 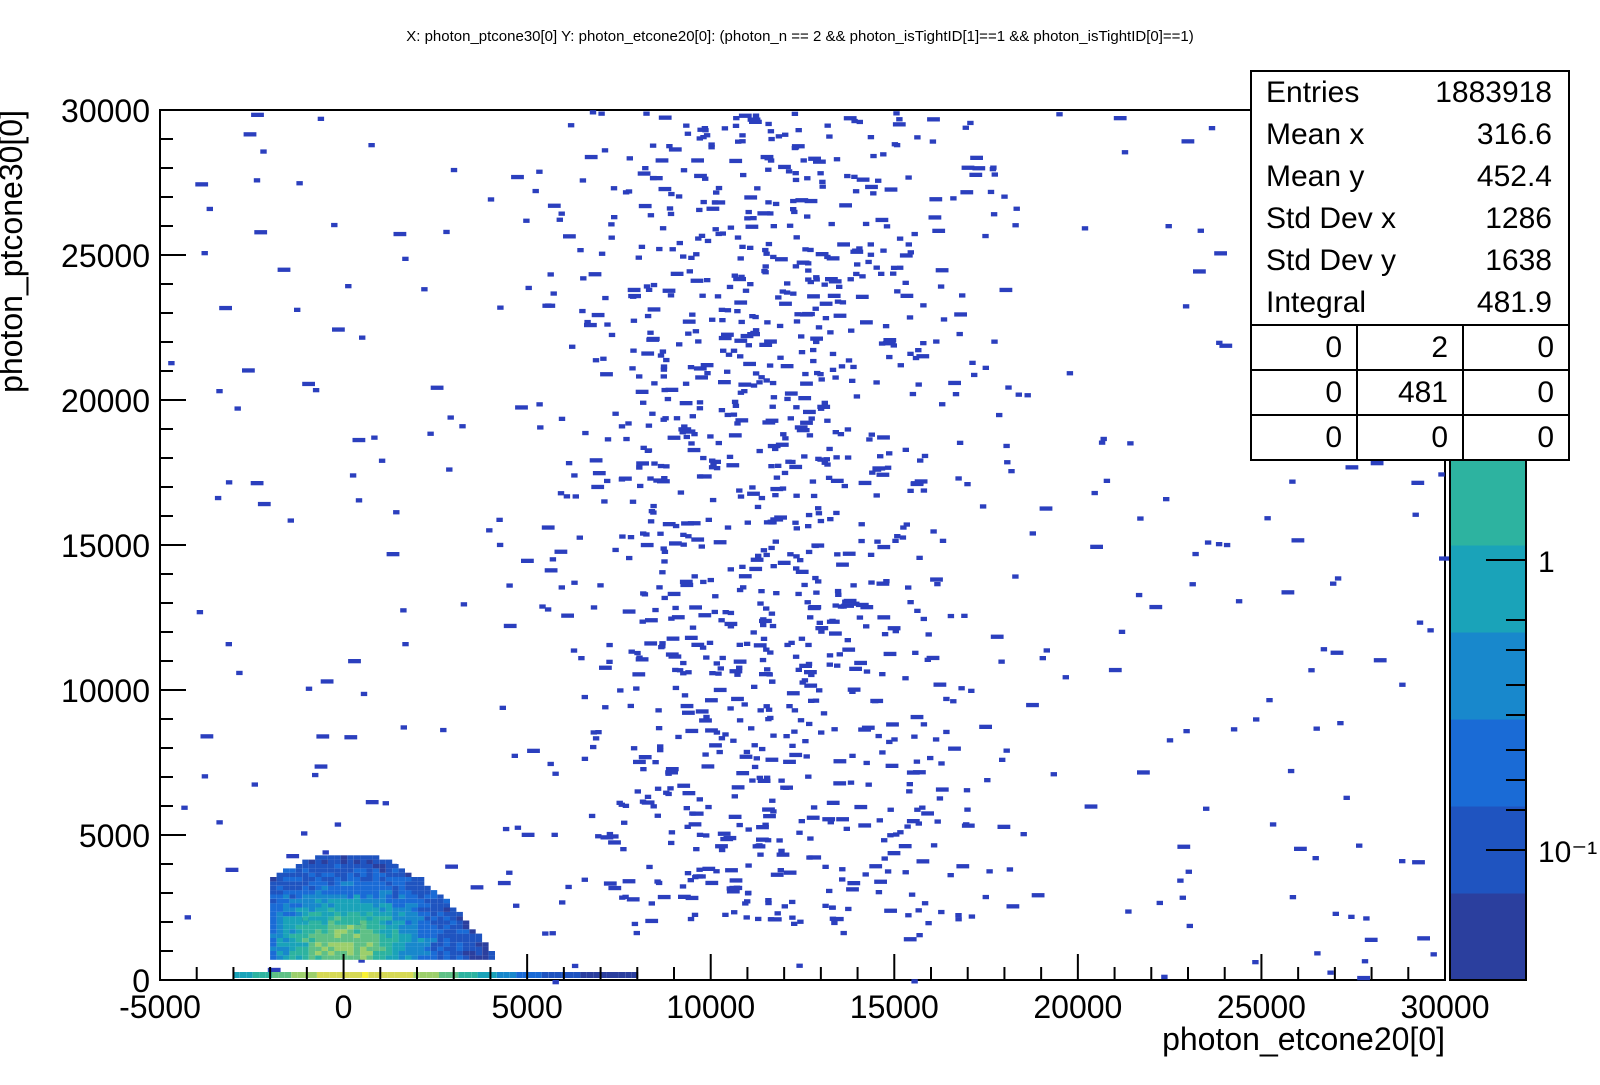 I want to click on stats-row: Std Dev y 1638, so click(x=1410, y=261).